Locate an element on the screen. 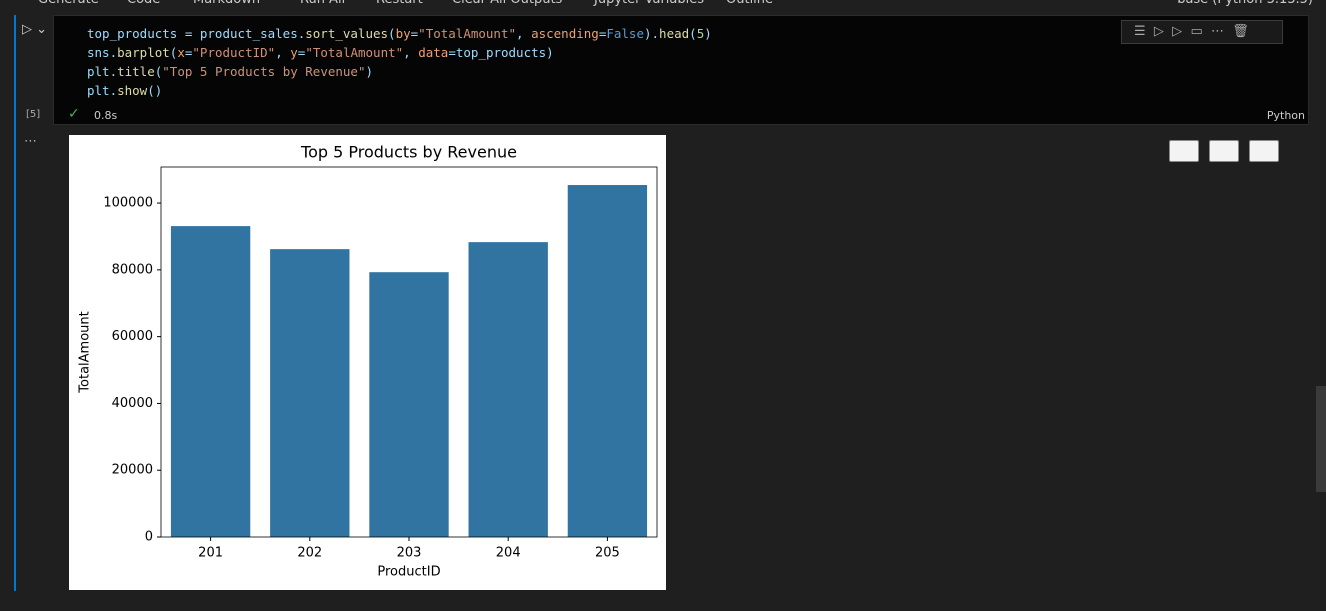 The height and width of the screenshot is (611, 1326). toolbar-button: Jupyter Variables is located at coordinates (649, 3).